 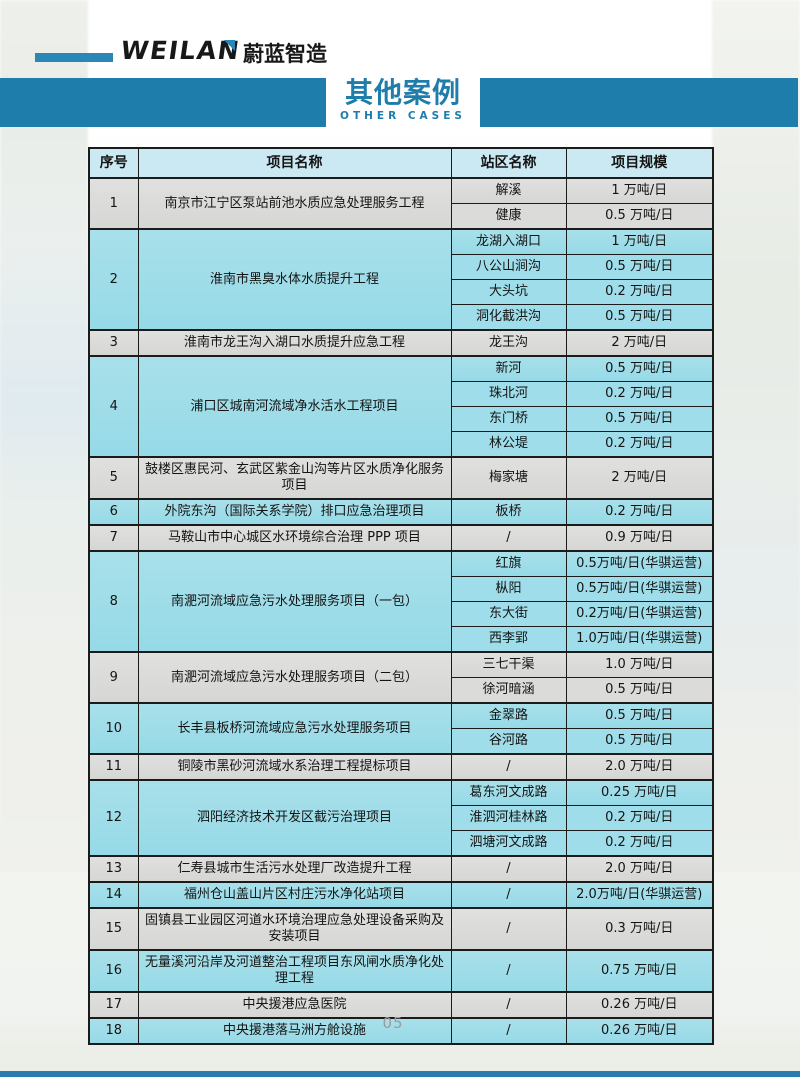 What do you see at coordinates (639, 538) in the screenshot?
I see `scale-cell: 0.9 万吨/日` at bounding box center [639, 538].